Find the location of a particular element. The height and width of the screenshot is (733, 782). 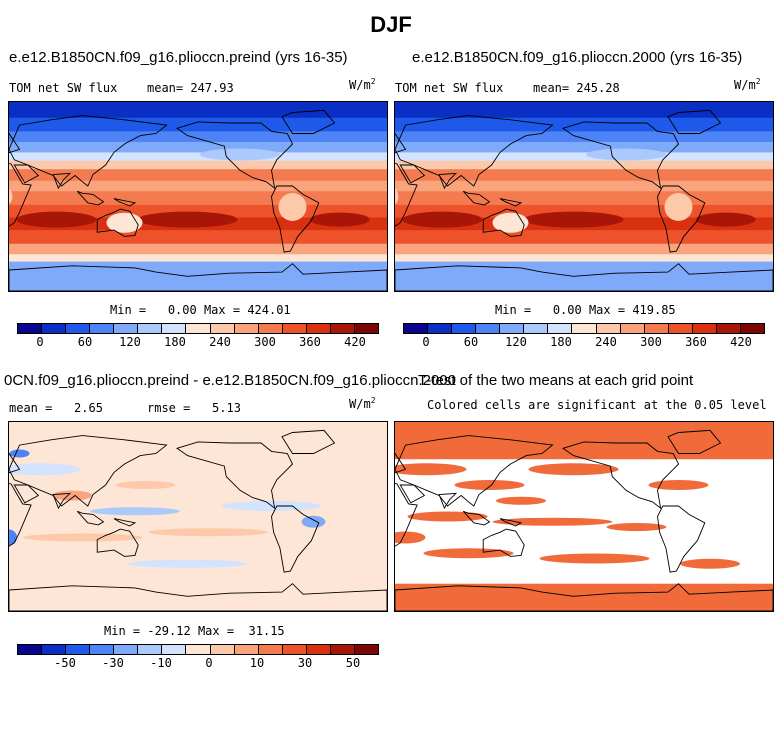

colorbar-tick-label: 50 is located at coordinates (353, 663).